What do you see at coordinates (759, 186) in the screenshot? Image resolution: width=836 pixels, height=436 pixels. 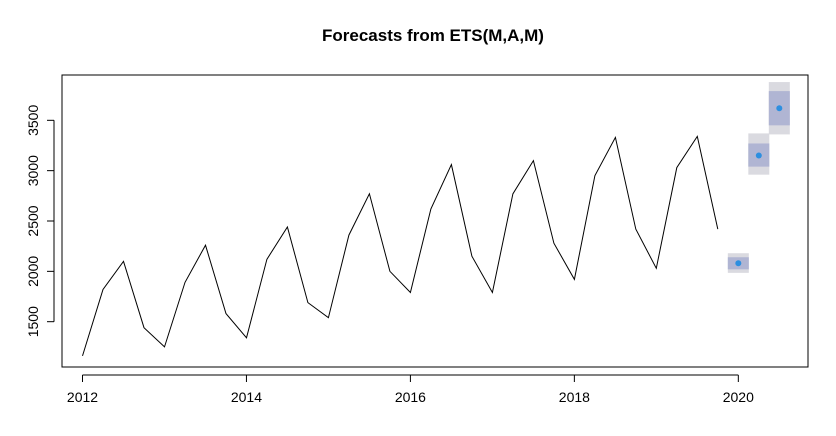 I see `forecast-points` at bounding box center [759, 186].